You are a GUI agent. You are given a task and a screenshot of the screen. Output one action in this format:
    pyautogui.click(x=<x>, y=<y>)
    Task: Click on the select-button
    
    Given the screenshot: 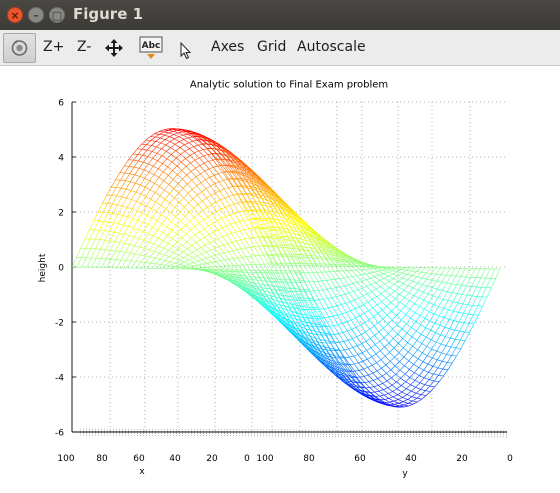 What is the action you would take?
    pyautogui.click(x=186, y=48)
    